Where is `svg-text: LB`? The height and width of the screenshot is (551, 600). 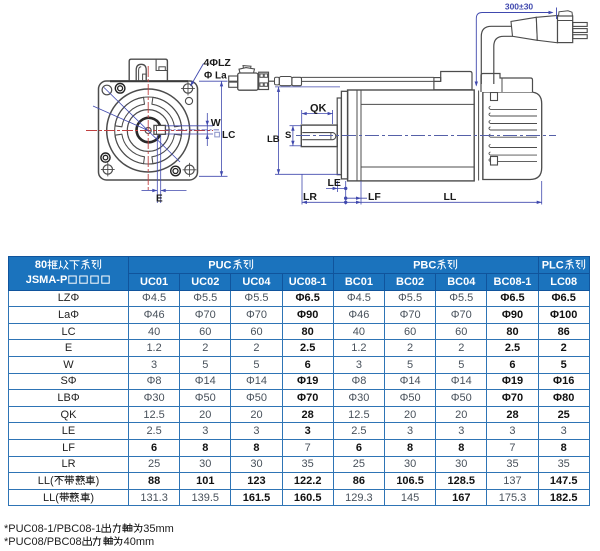
svg-text: LB is located at coordinates (273, 139).